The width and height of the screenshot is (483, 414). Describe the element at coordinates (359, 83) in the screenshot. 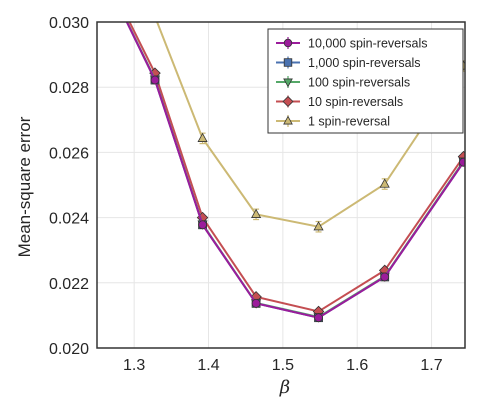

I see `legend-label: 100 spin-reversals` at that location.